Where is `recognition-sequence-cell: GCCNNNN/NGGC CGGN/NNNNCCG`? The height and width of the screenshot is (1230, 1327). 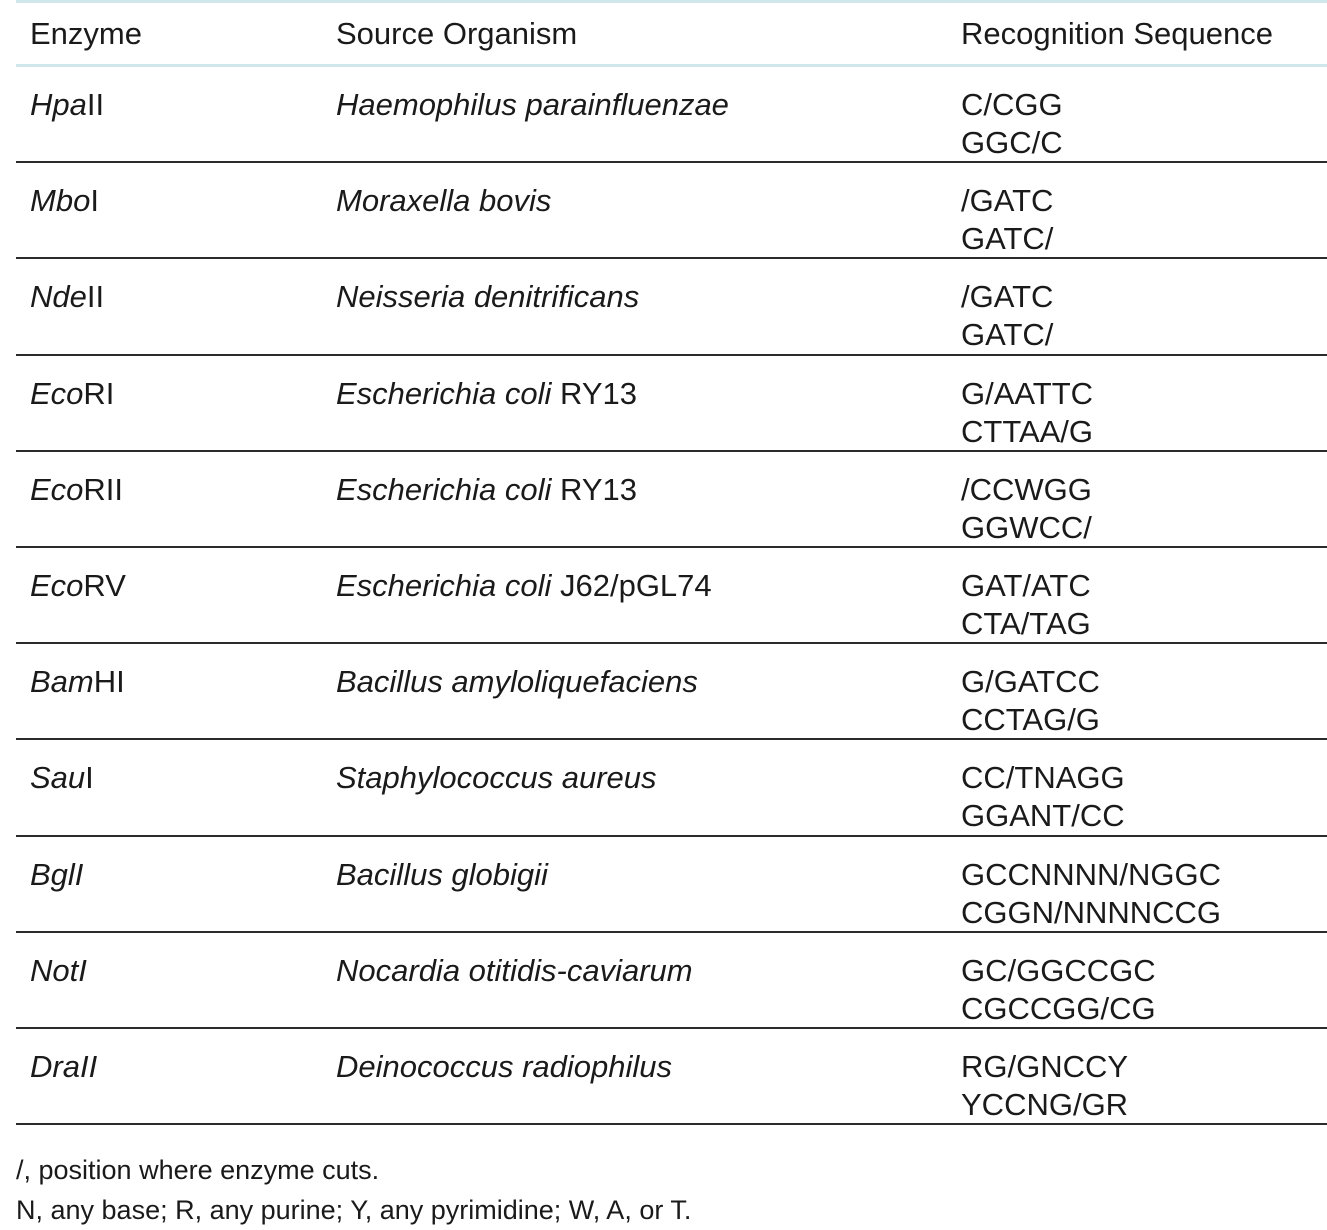
recognition-sequence-cell: GCCNNNN/NGGC CGGN/NNNNCCG is located at coordinates (1136, 884).